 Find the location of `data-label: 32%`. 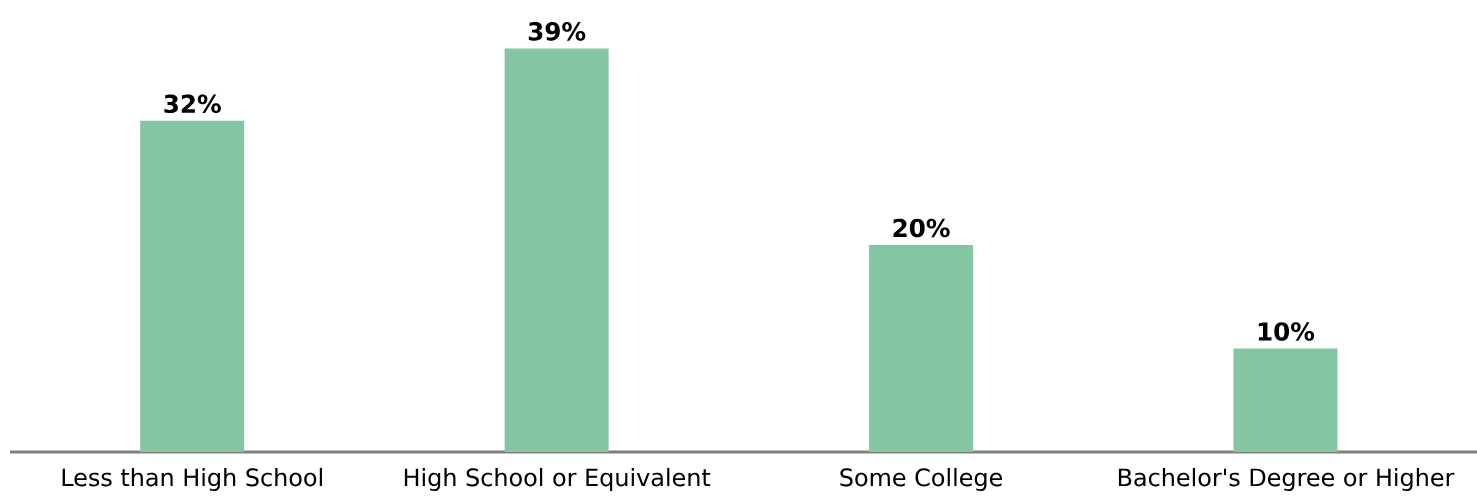

data-label: 32% is located at coordinates (192, 104).